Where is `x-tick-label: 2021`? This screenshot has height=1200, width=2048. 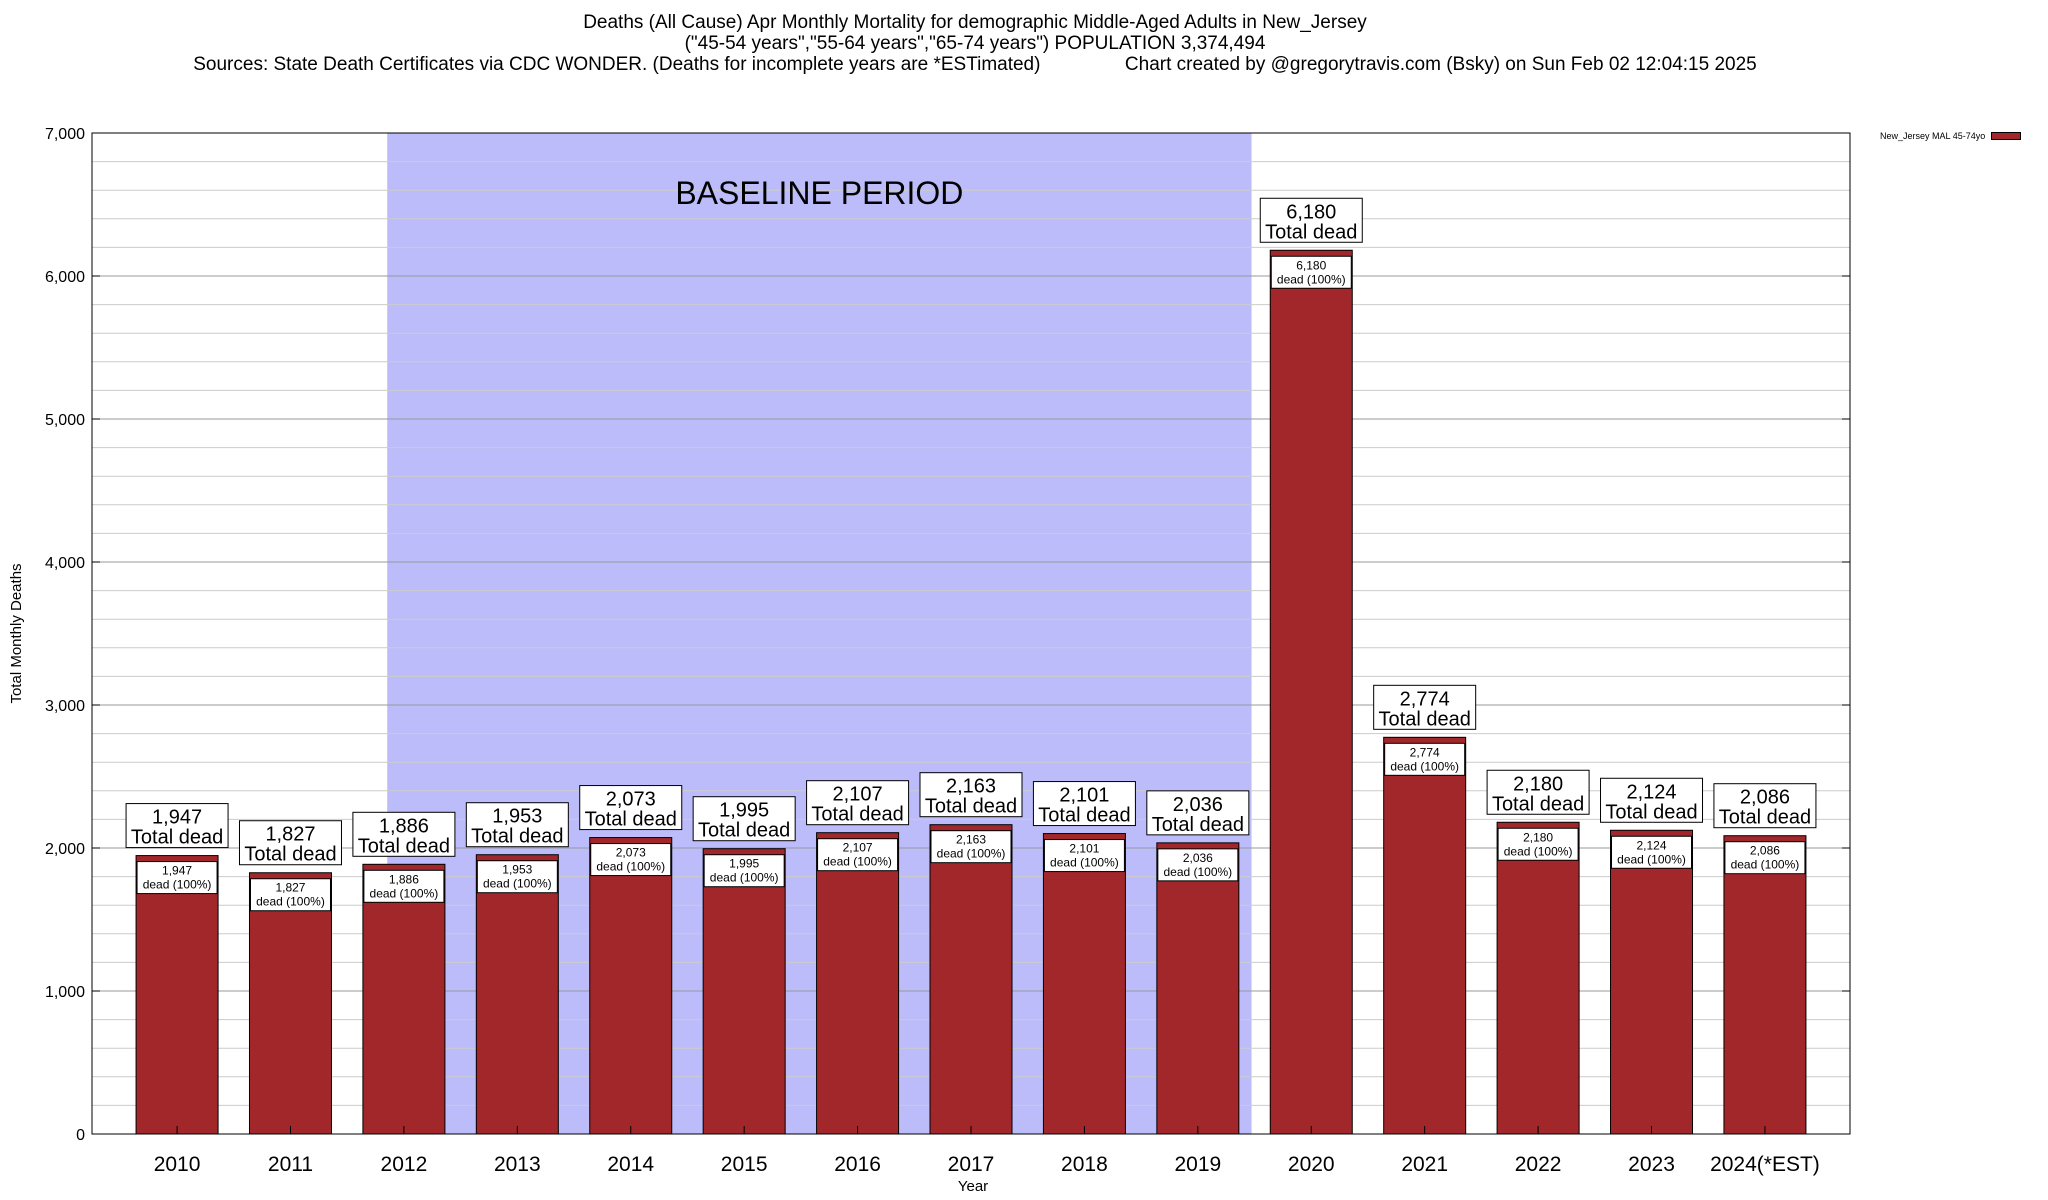 x-tick-label: 2021 is located at coordinates (1424, 1164).